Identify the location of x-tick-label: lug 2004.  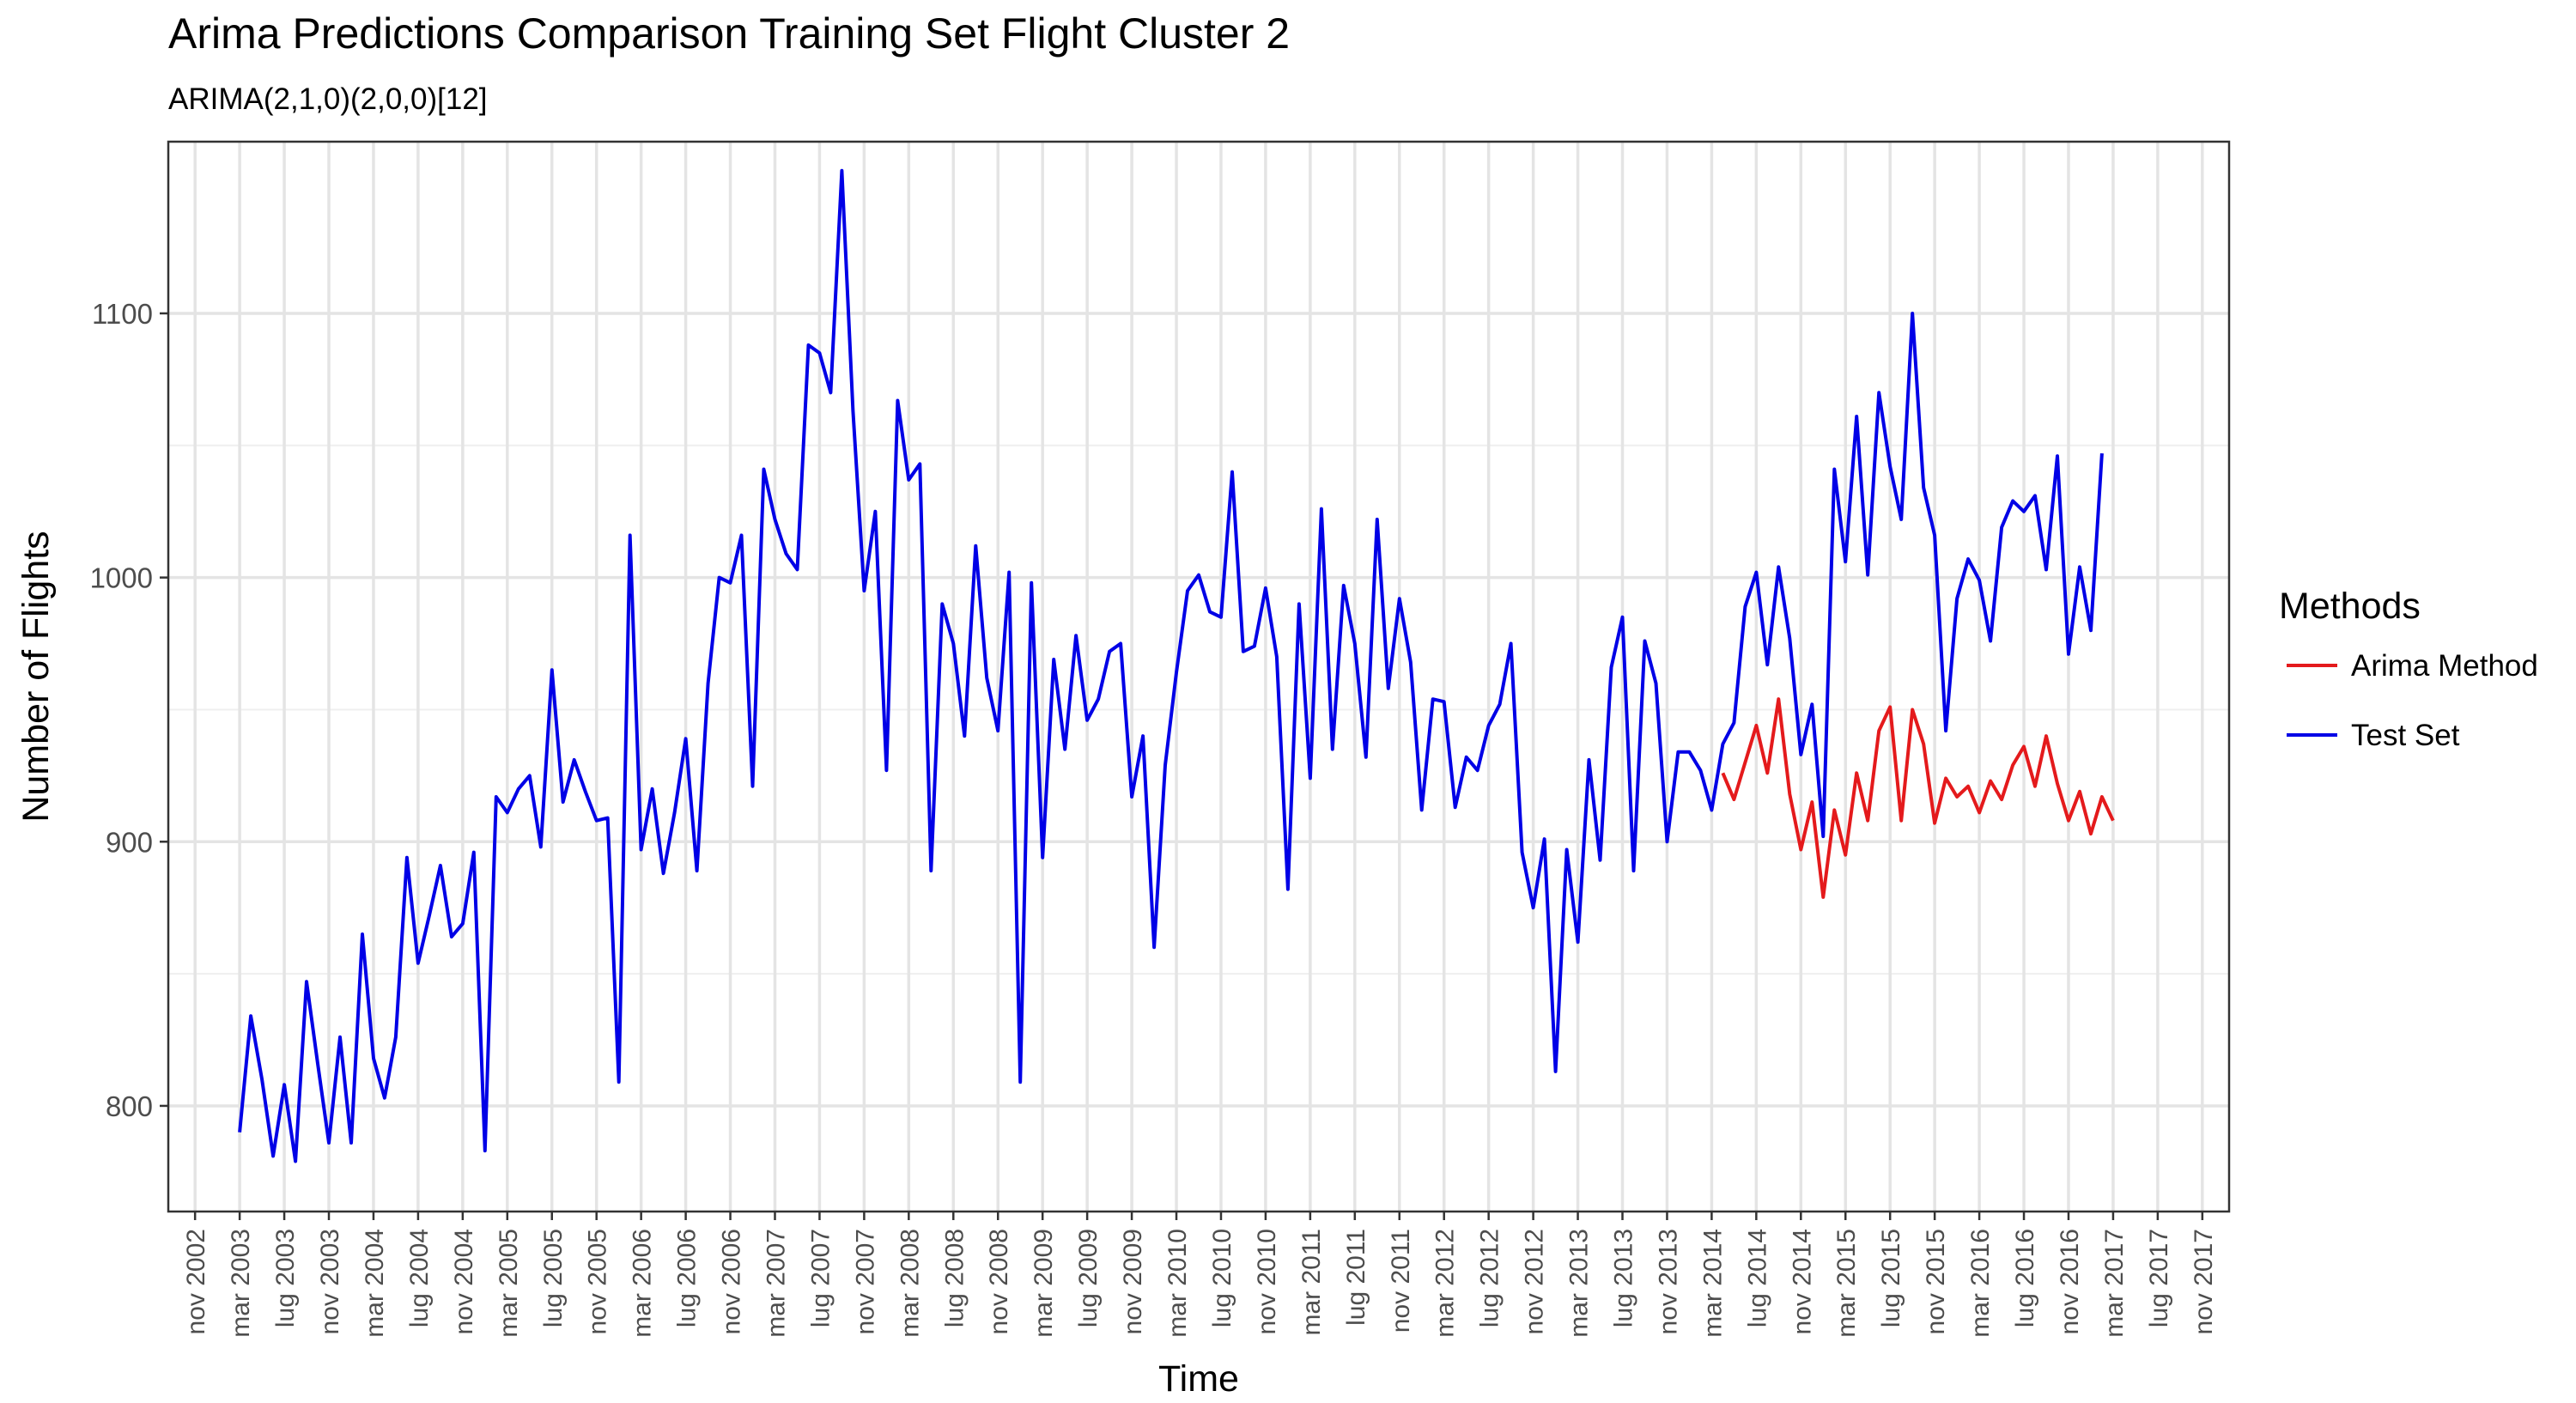
(420, 1278).